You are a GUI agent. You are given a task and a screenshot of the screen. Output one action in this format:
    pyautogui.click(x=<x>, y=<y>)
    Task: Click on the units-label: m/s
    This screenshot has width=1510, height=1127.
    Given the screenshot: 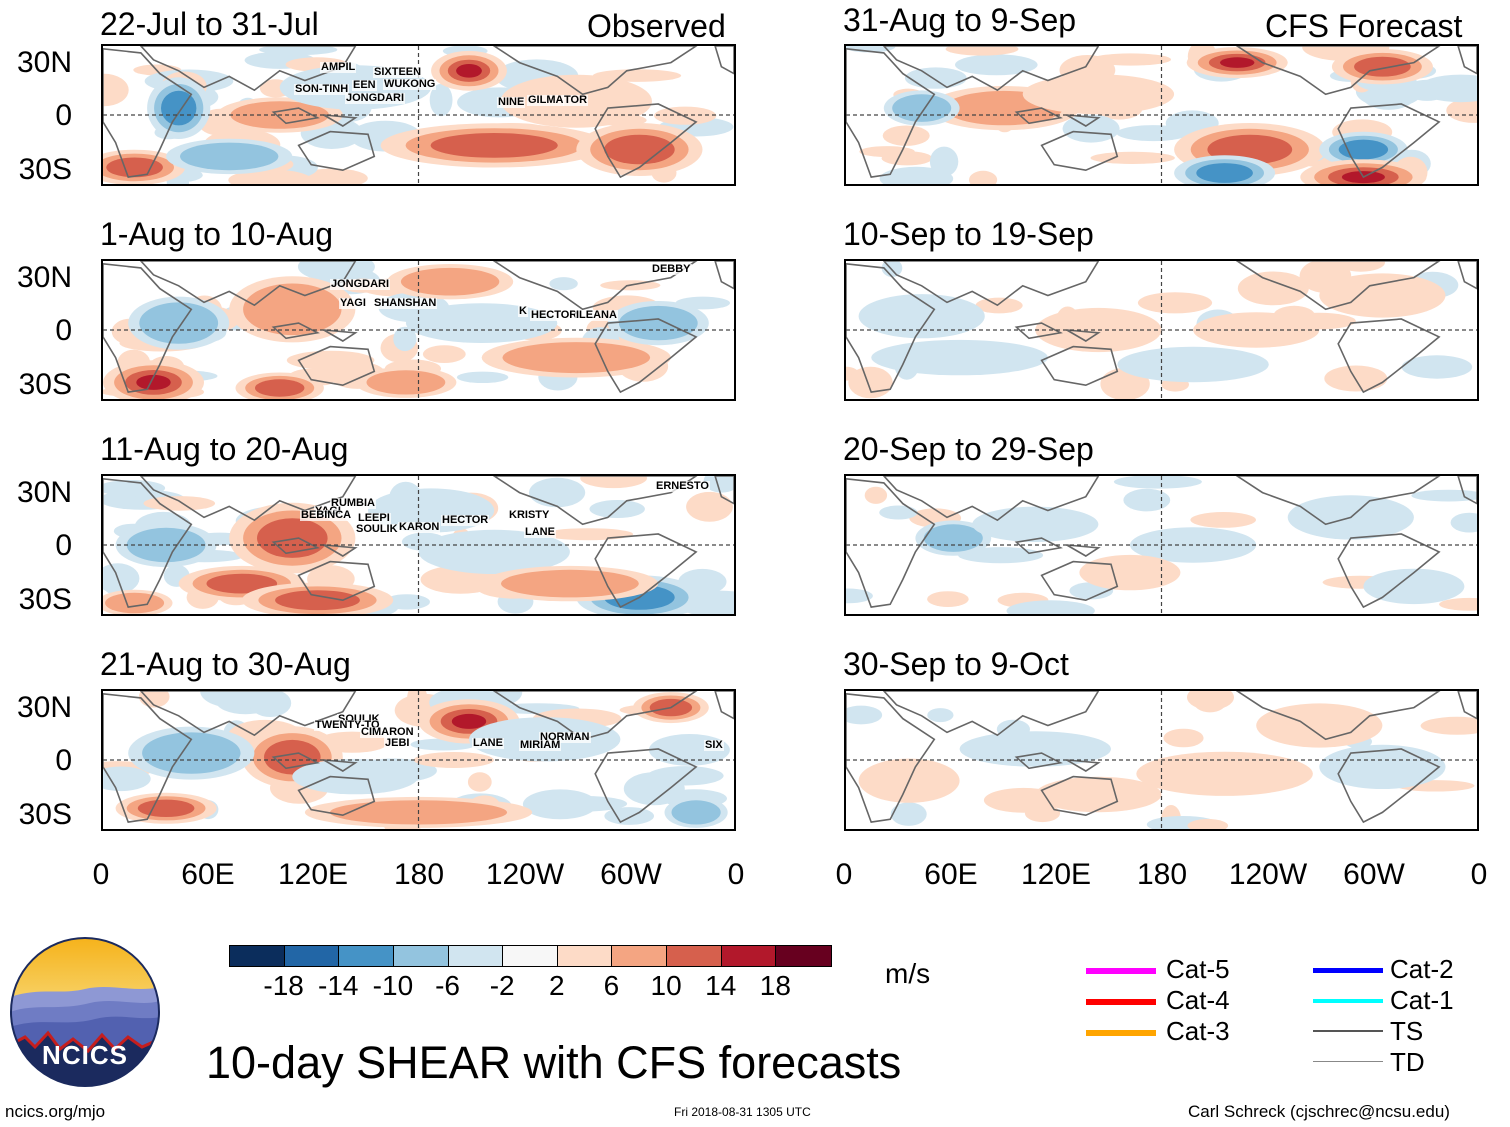 What is the action you would take?
    pyautogui.click(x=908, y=973)
    